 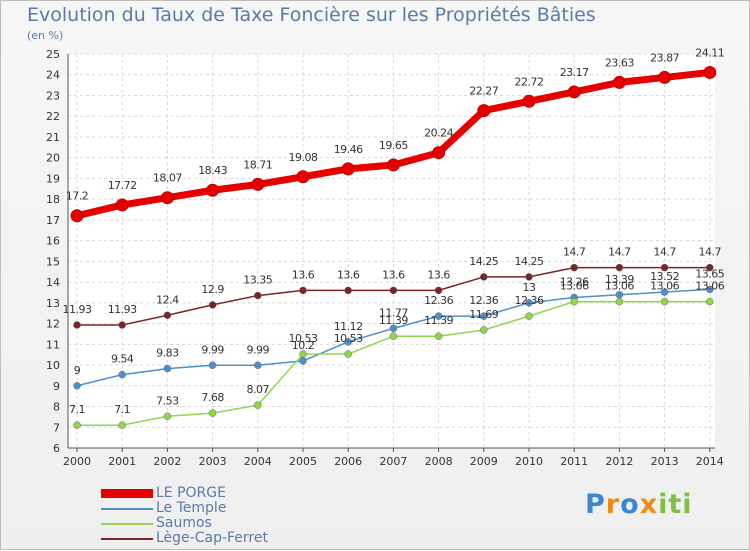 What do you see at coordinates (619, 461) in the screenshot?
I see `x-tick-label: 2012` at bounding box center [619, 461].